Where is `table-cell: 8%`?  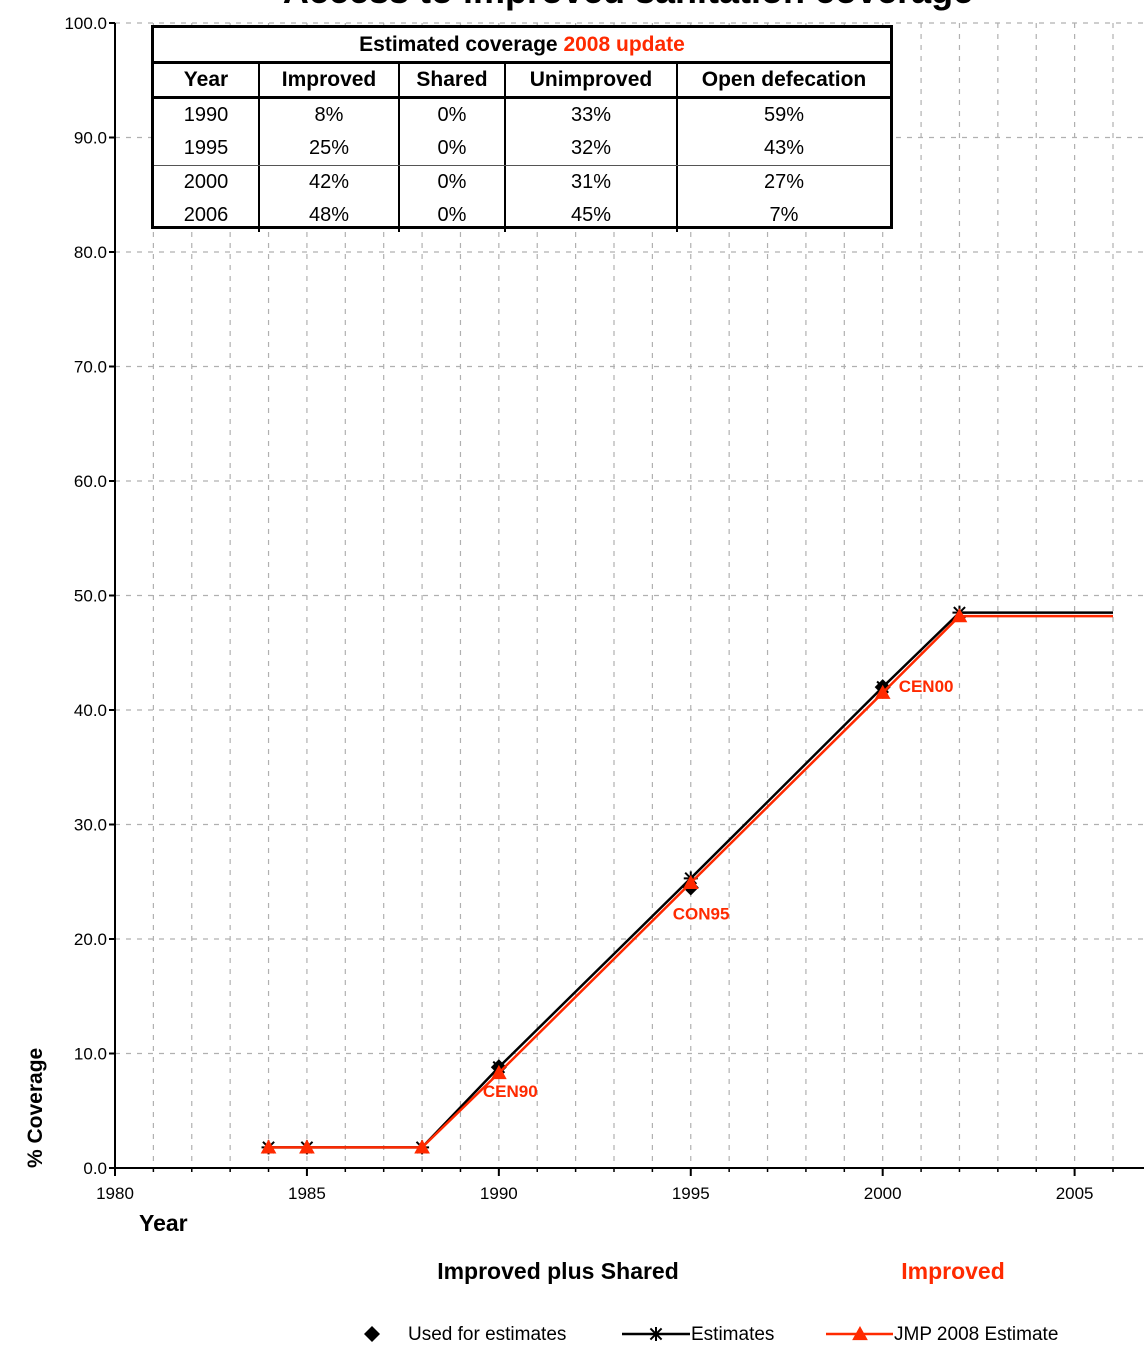 table-cell: 8% is located at coordinates (330, 115).